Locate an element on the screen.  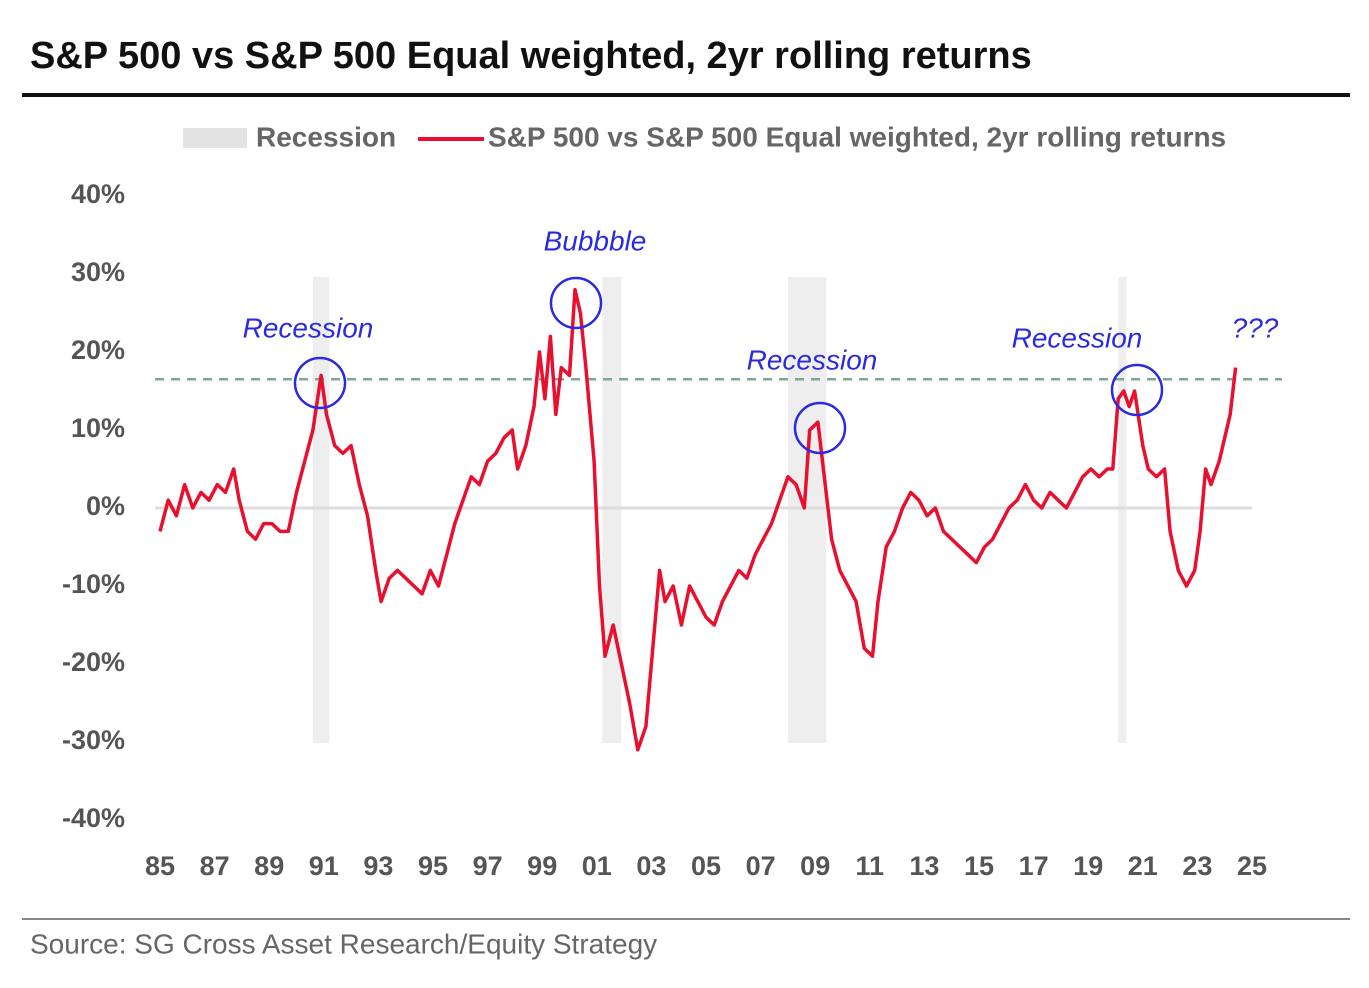
x-tick-label: 15 is located at coordinates (979, 866).